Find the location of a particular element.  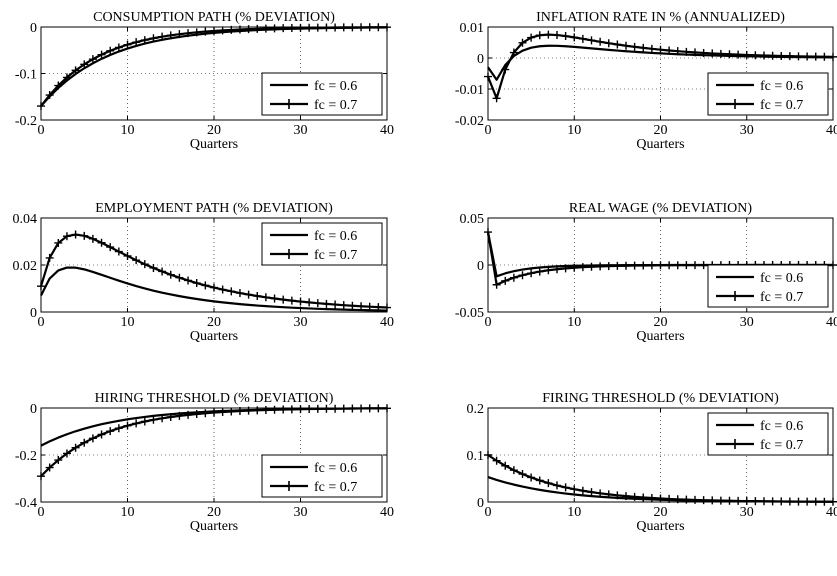

x-tick-label: 10 is located at coordinates (128, 512).